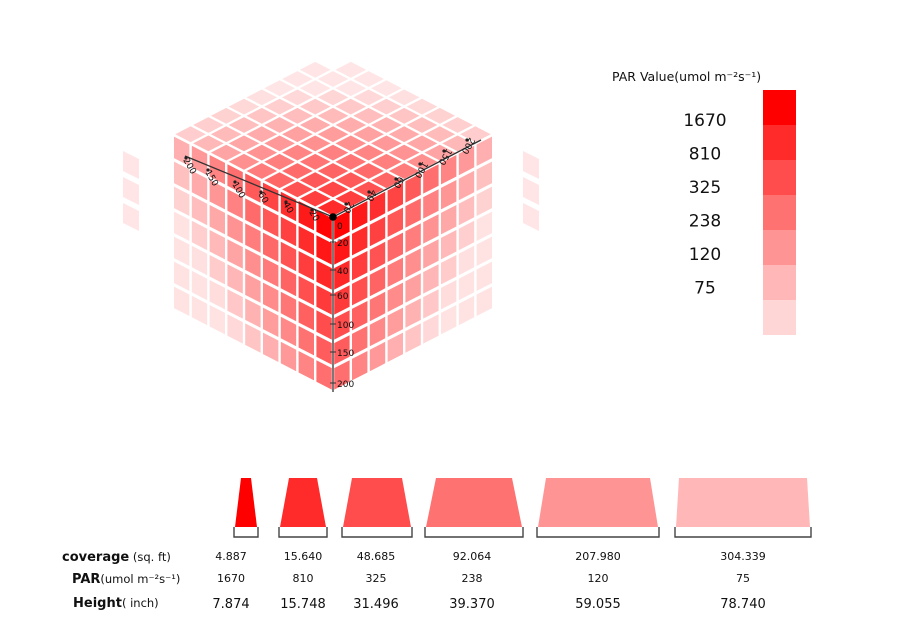 The image size is (898, 622). What do you see at coordinates (345, 326) in the screenshot?
I see `vertical-axis-tick: 100` at bounding box center [345, 326].